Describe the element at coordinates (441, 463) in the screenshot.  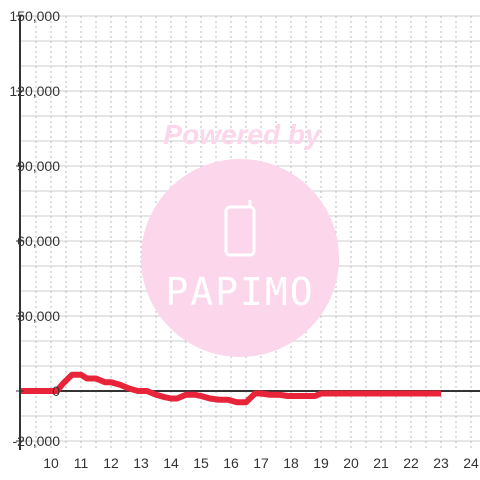
I see `x-tick-label: 23` at that location.